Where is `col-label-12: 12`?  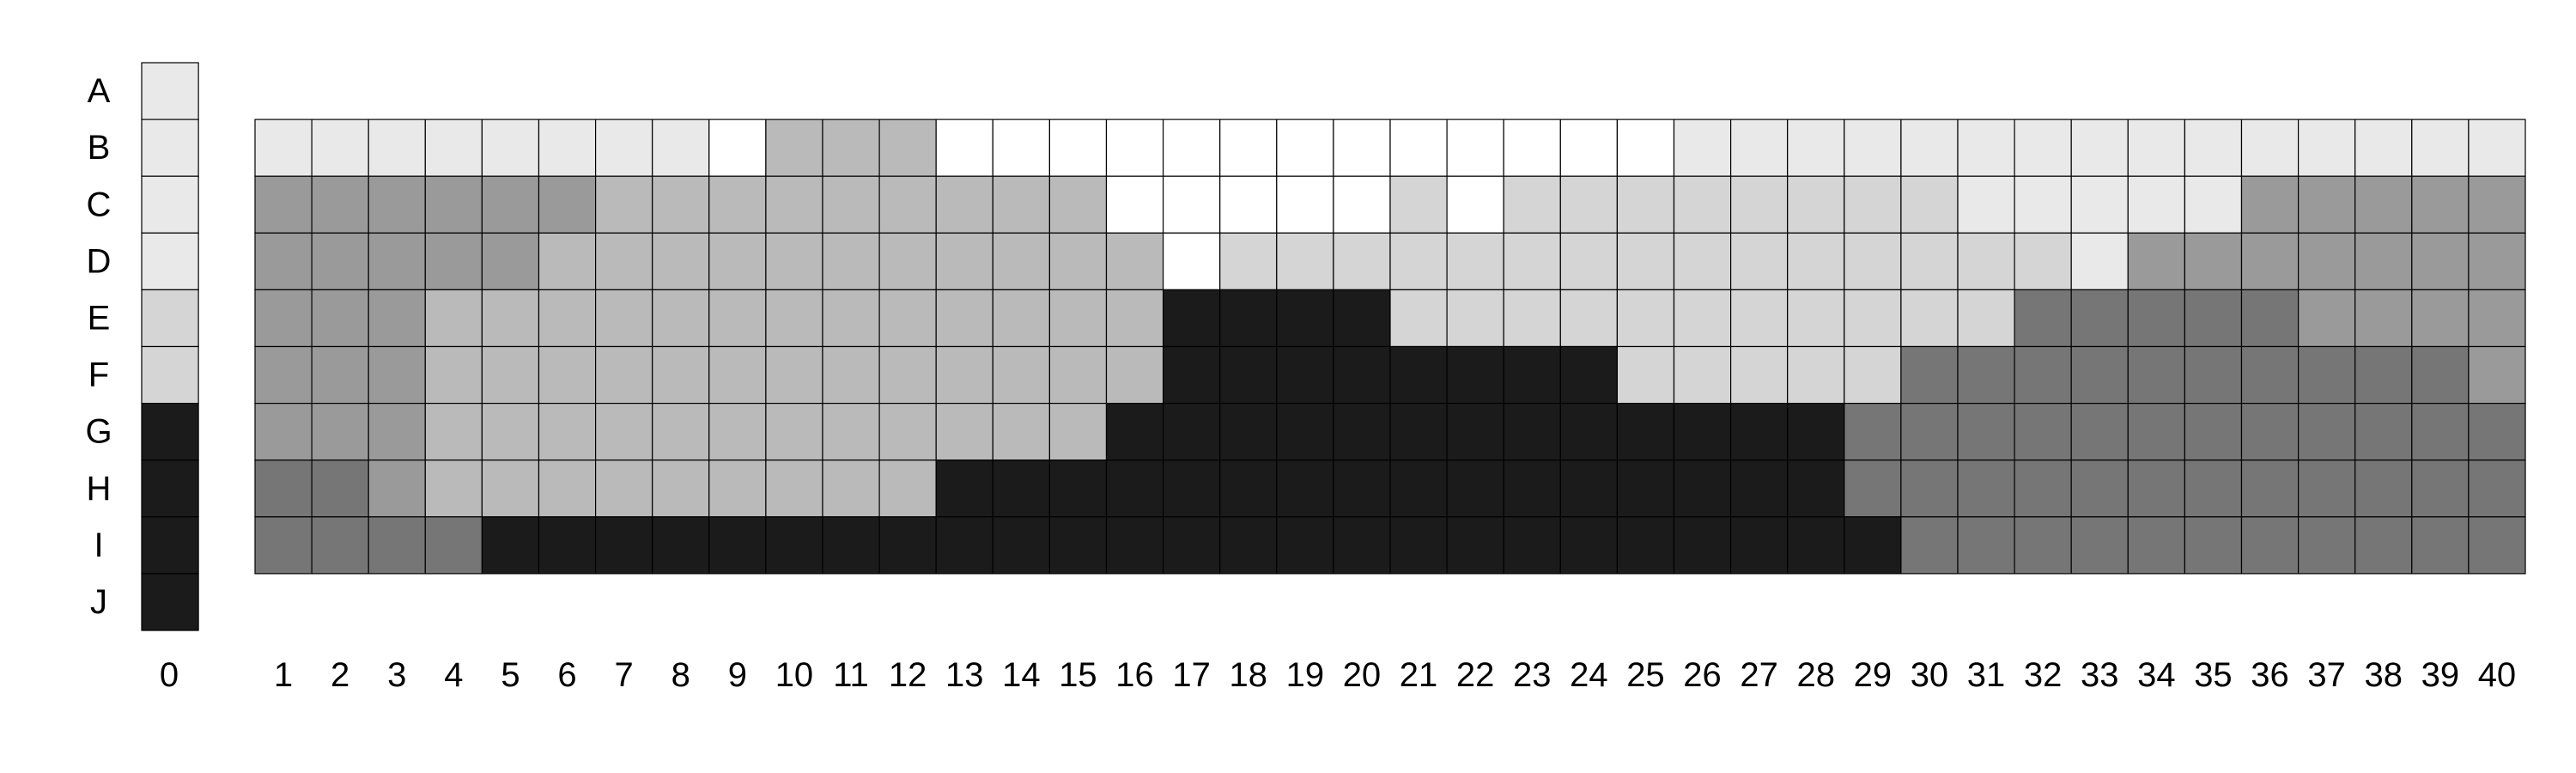 col-label-12: 12 is located at coordinates (908, 675).